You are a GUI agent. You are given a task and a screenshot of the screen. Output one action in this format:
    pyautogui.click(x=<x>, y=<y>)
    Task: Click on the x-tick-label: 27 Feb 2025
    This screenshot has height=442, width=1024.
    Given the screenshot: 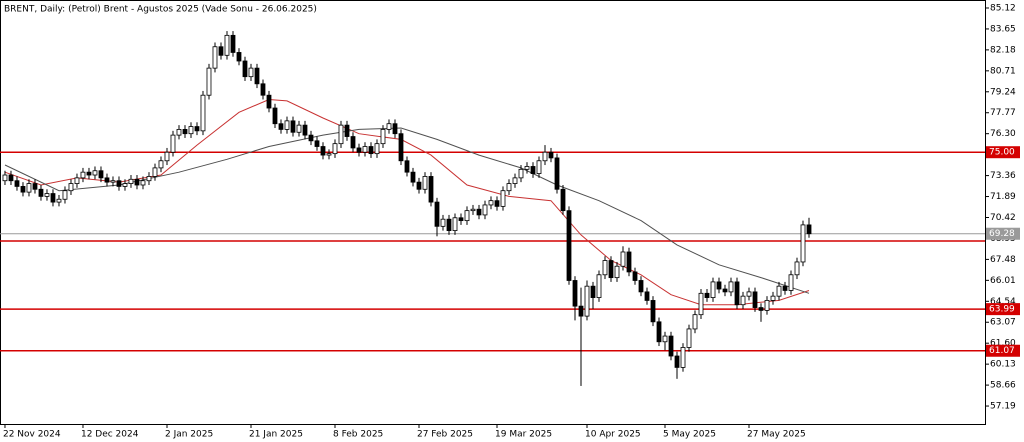 What is the action you would take?
    pyautogui.click(x=445, y=435)
    